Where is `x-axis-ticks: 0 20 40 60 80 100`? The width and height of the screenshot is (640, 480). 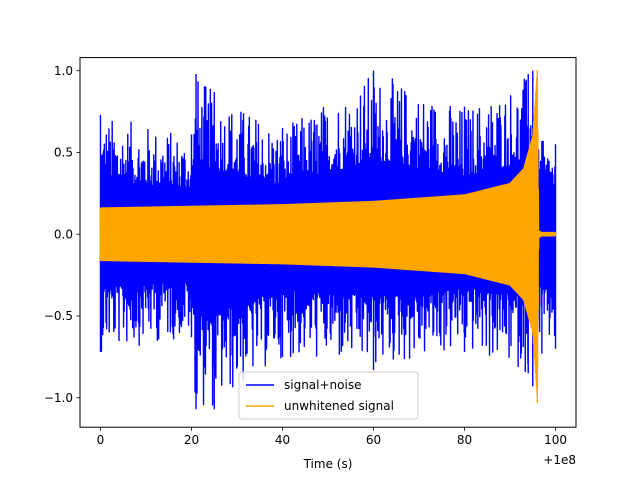 x-axis-ticks: 0 20 40 60 80 100 is located at coordinates (332, 437).